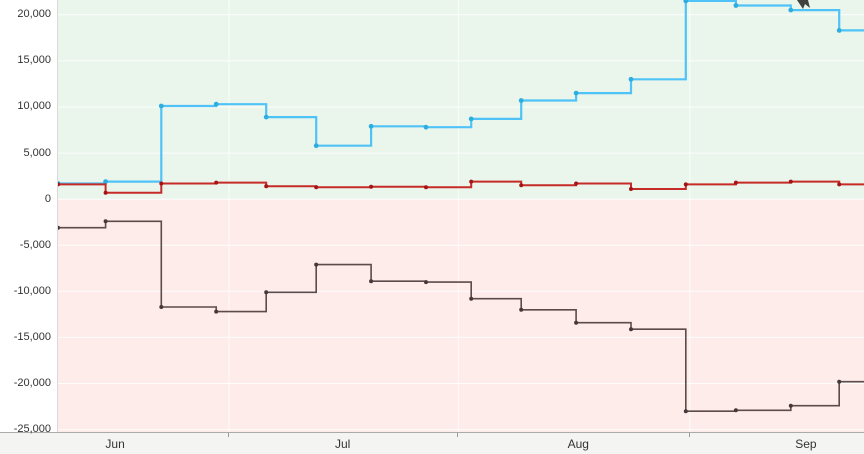  Describe the element at coordinates (35, 244) in the screenshot. I see `y-tick-label: -5,000` at that location.